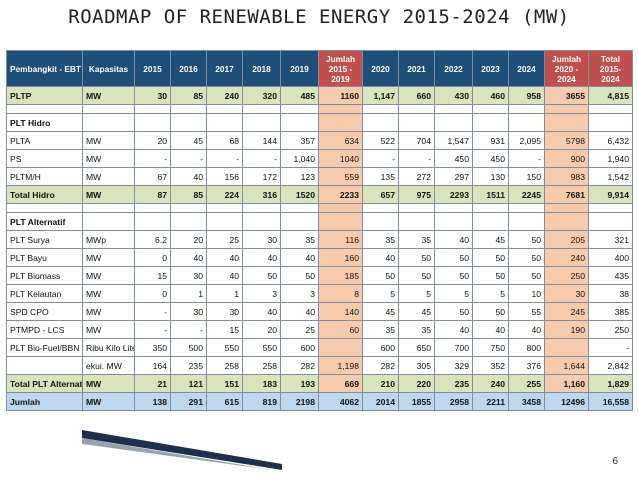 Image resolution: width=638 pixels, height=479 pixels. What do you see at coordinates (340, 383) in the screenshot?
I see `table-cell: 669` at bounding box center [340, 383].